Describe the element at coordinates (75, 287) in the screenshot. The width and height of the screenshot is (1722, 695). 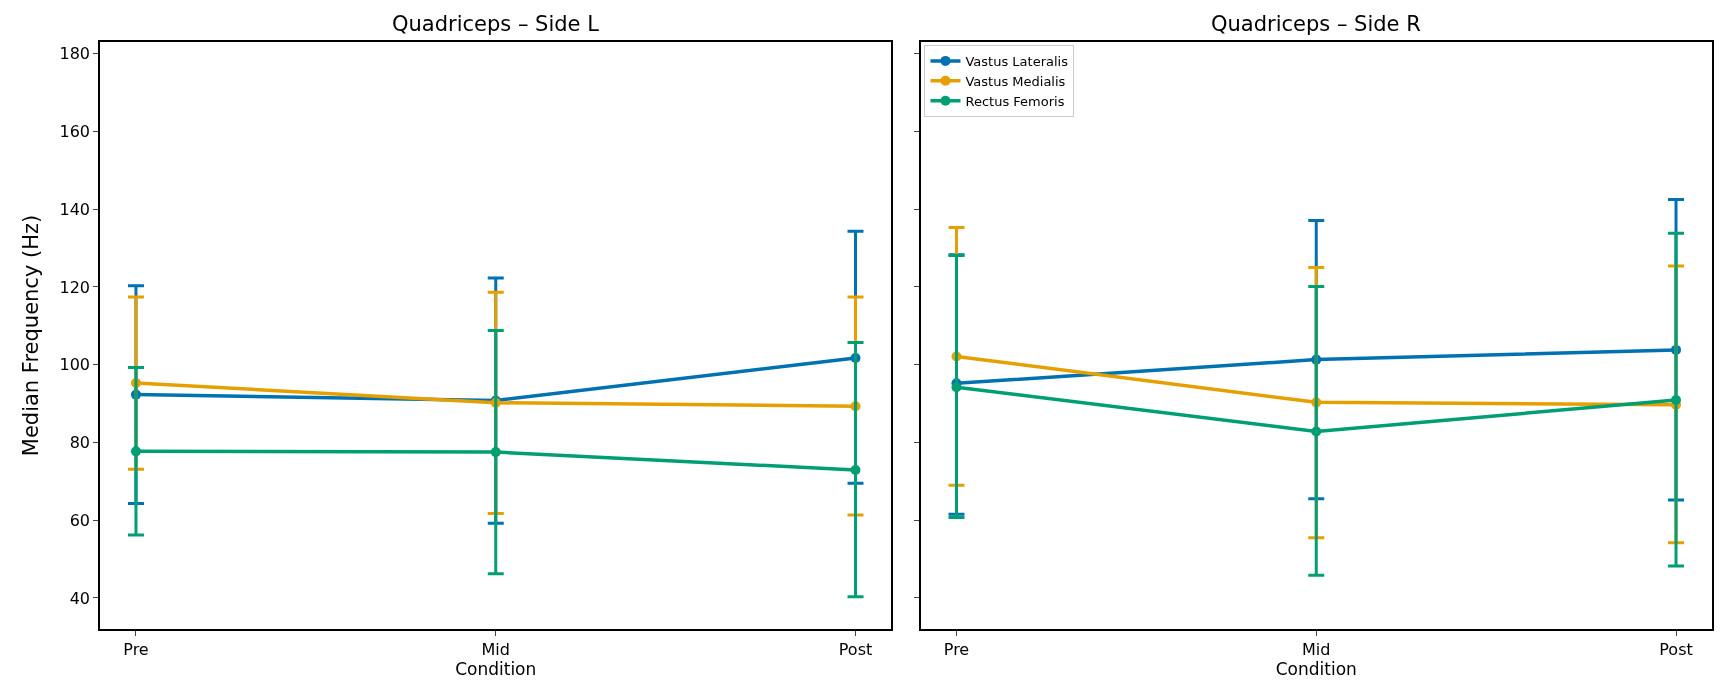
I see `y-tick-label: 120` at that location.